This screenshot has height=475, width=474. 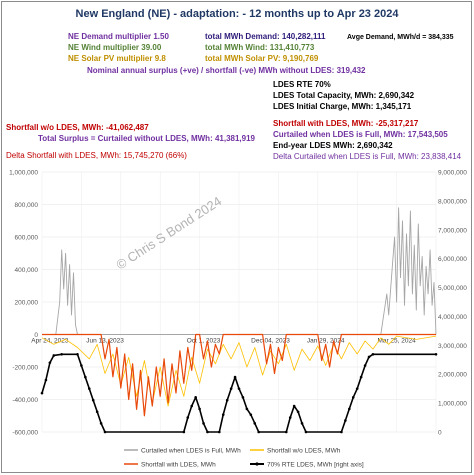 What do you see at coordinates (77, 127) in the screenshot?
I see `shortfall-without-ldes: Shortfall w/o LDES, MWh: -41,062,487` at bounding box center [77, 127].